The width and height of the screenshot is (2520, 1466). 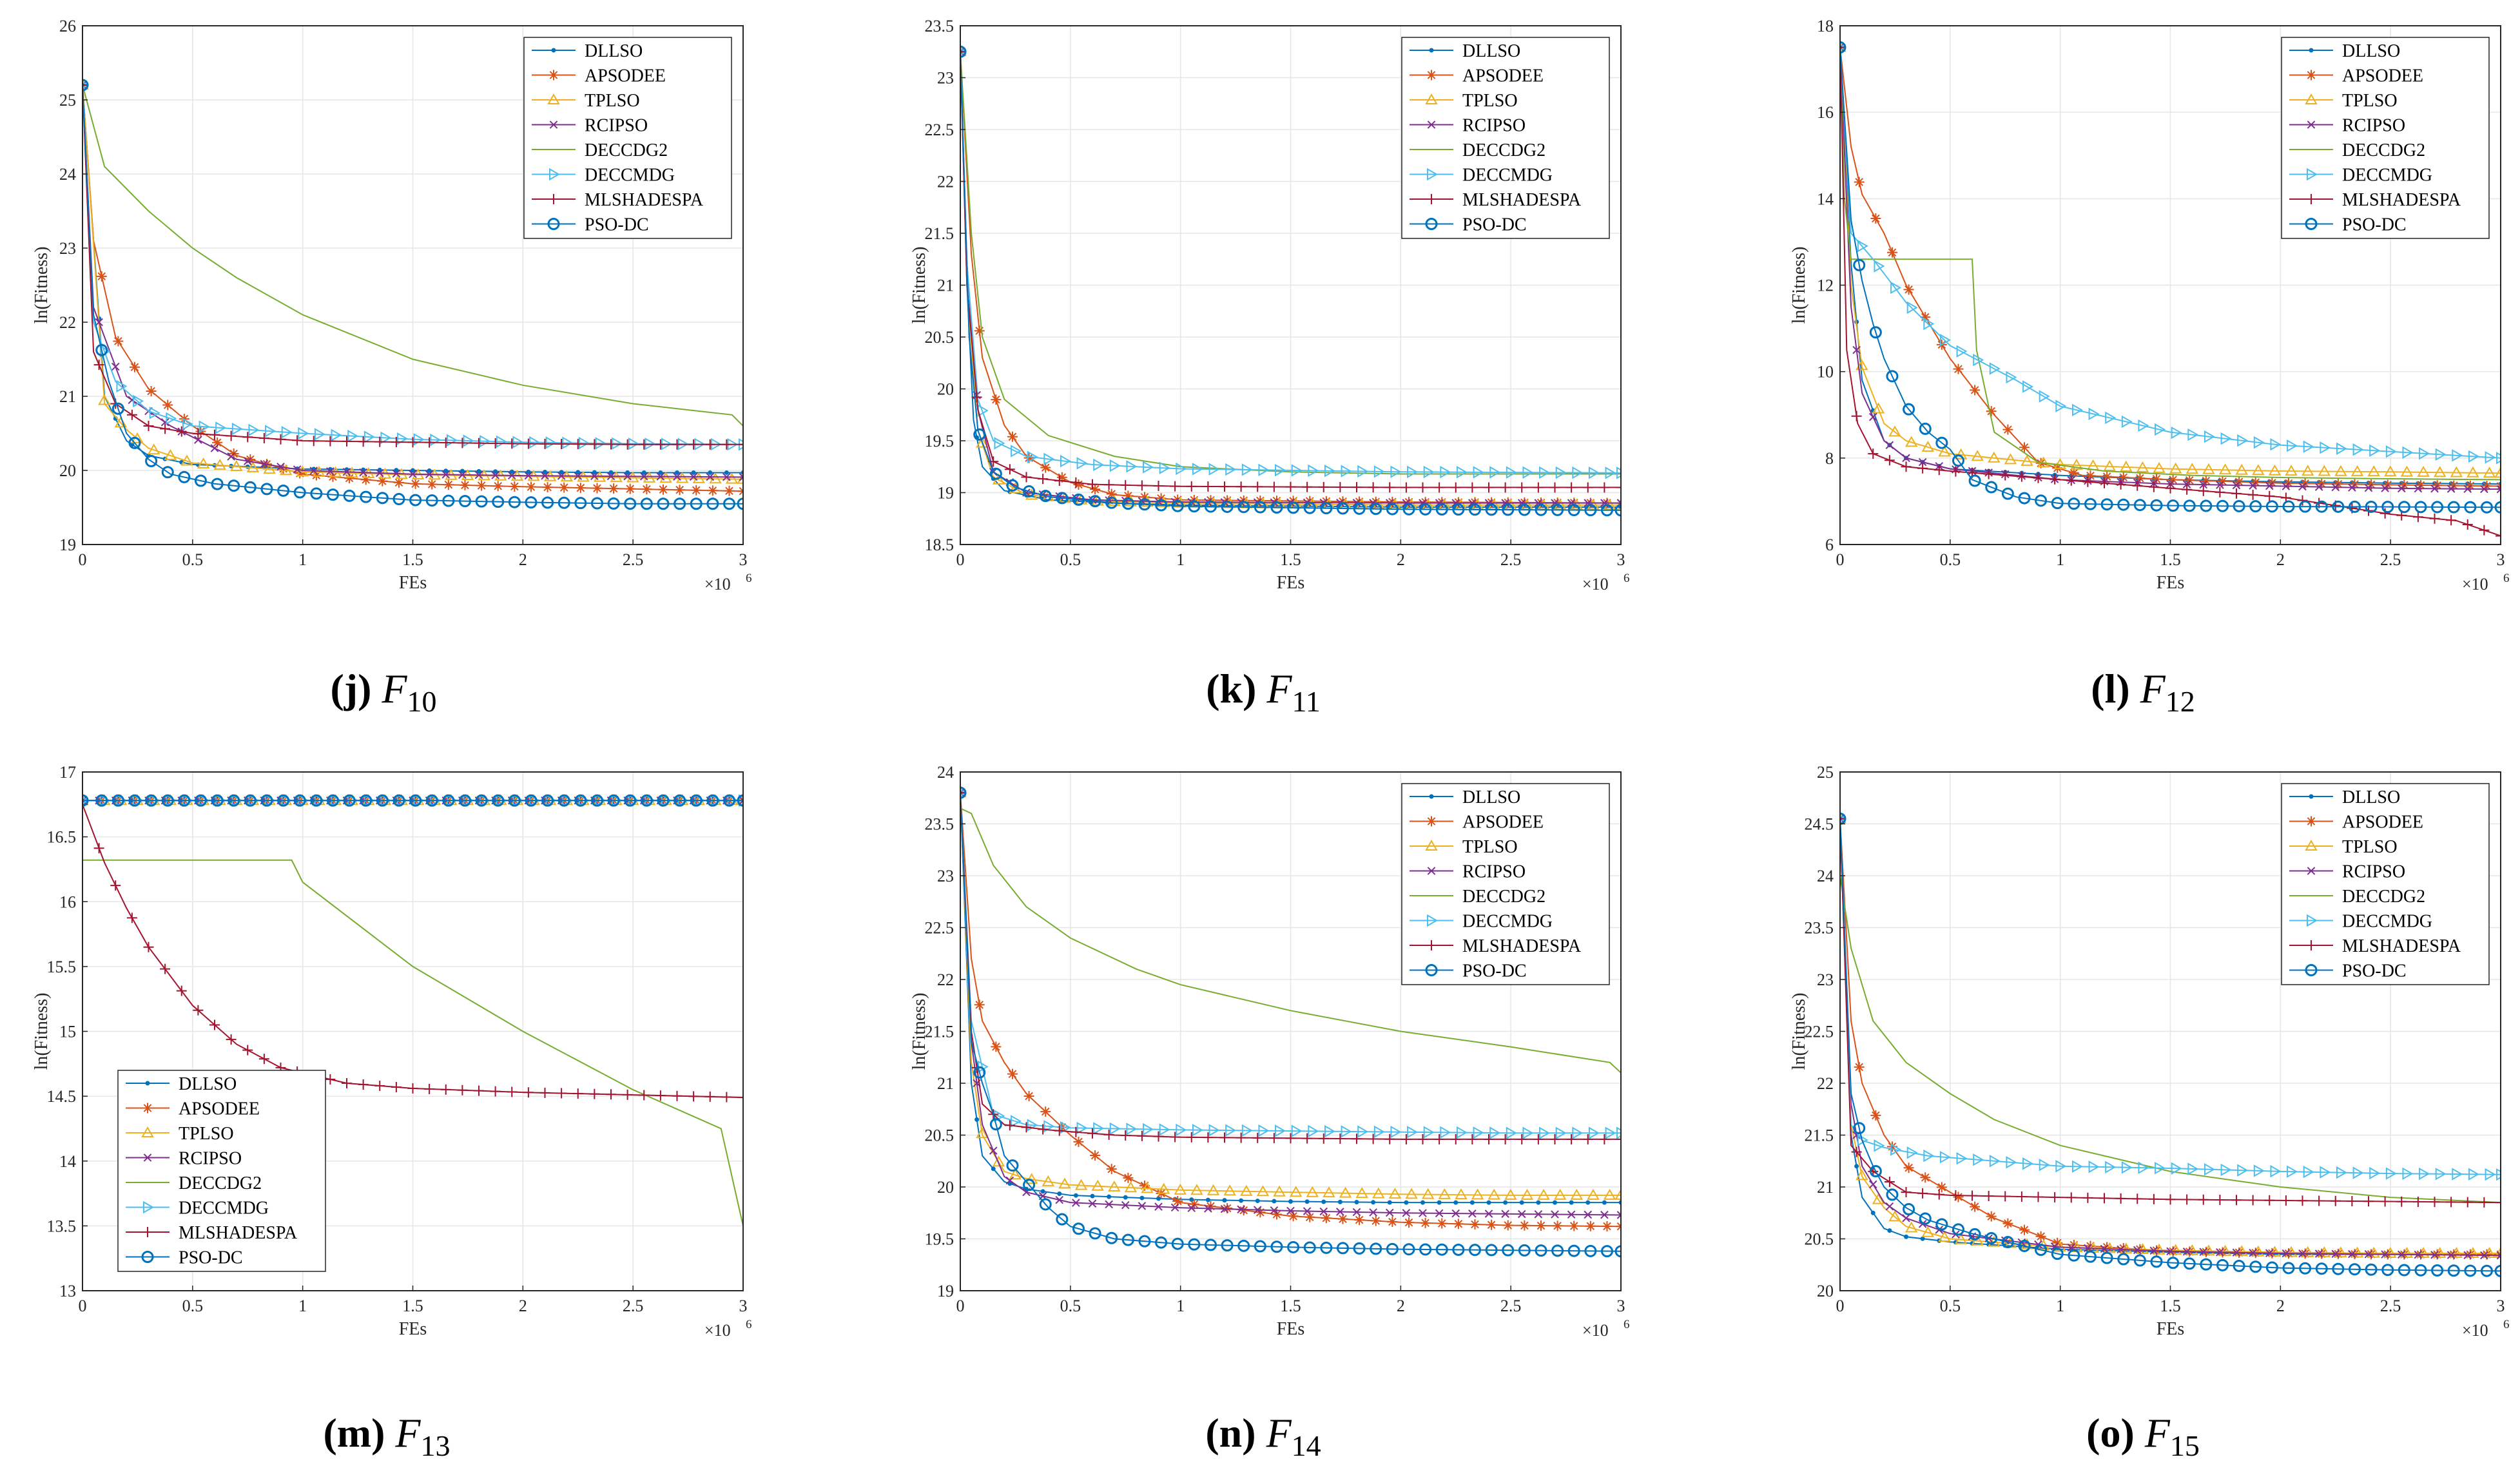 I want to click on y-tick-label: 18, so click(x=1825, y=26).